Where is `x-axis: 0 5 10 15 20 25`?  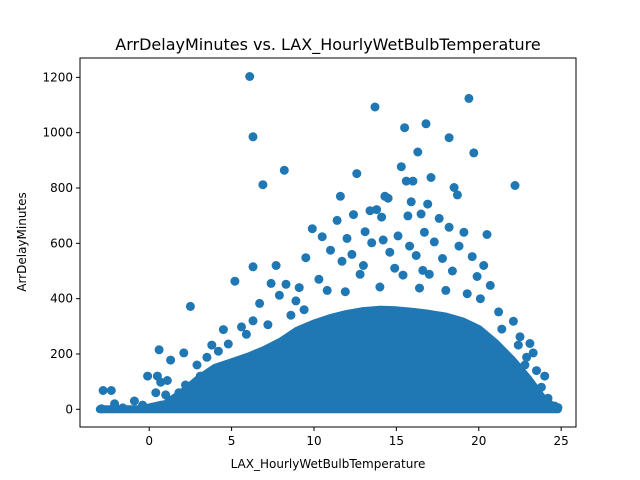 x-axis: 0 5 10 15 20 25 is located at coordinates (357, 437).